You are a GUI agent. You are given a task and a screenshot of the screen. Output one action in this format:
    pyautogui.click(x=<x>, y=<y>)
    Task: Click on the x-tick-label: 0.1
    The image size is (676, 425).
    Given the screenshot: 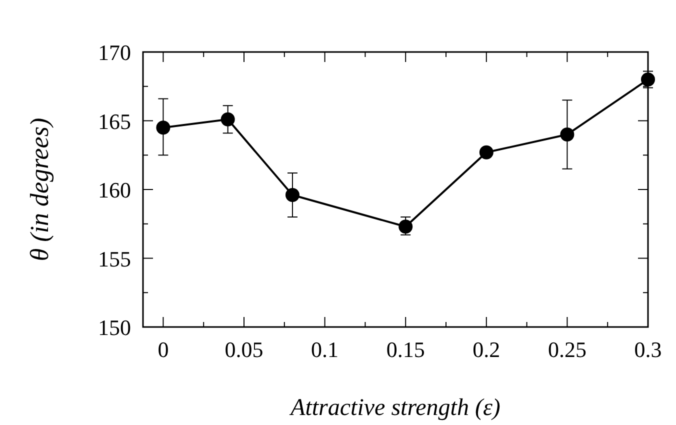 What is the action you would take?
    pyautogui.click(x=325, y=349)
    